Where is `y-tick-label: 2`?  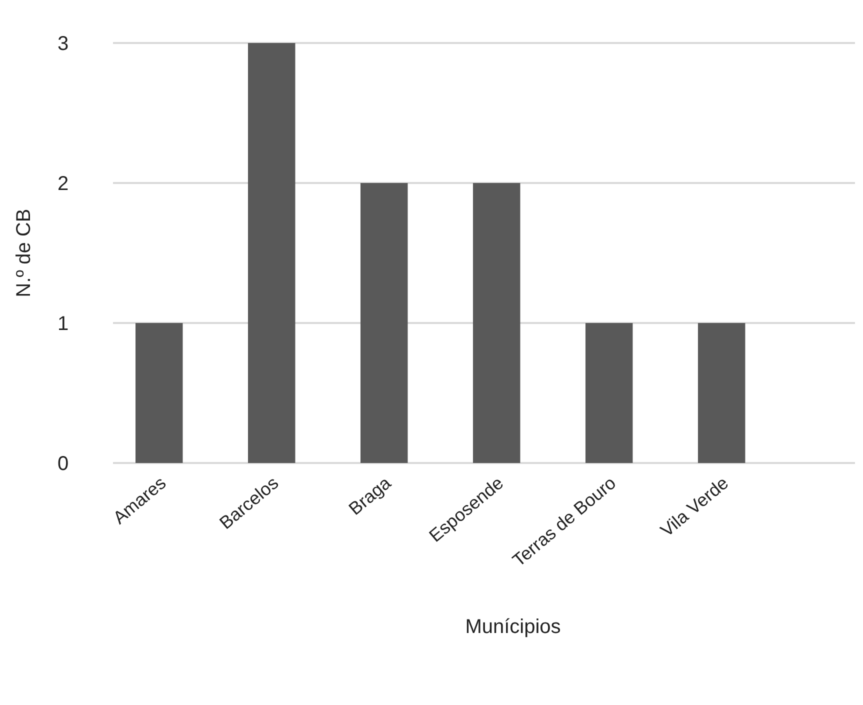 y-tick-label: 2 is located at coordinates (63, 184).